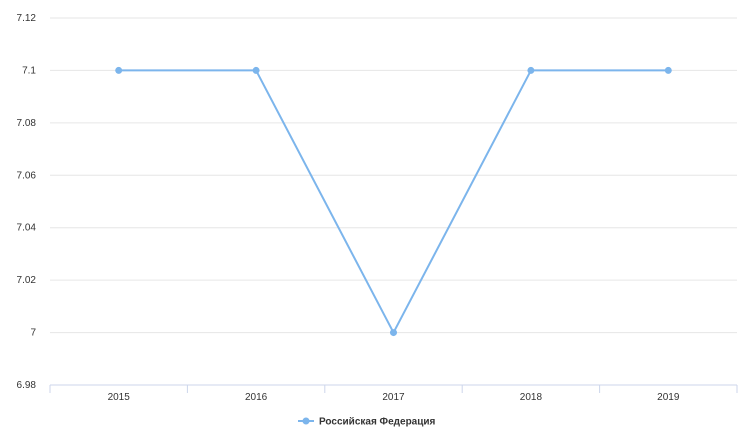  Describe the element at coordinates (33, 333) in the screenshot. I see `y-tick-label: 7` at that location.